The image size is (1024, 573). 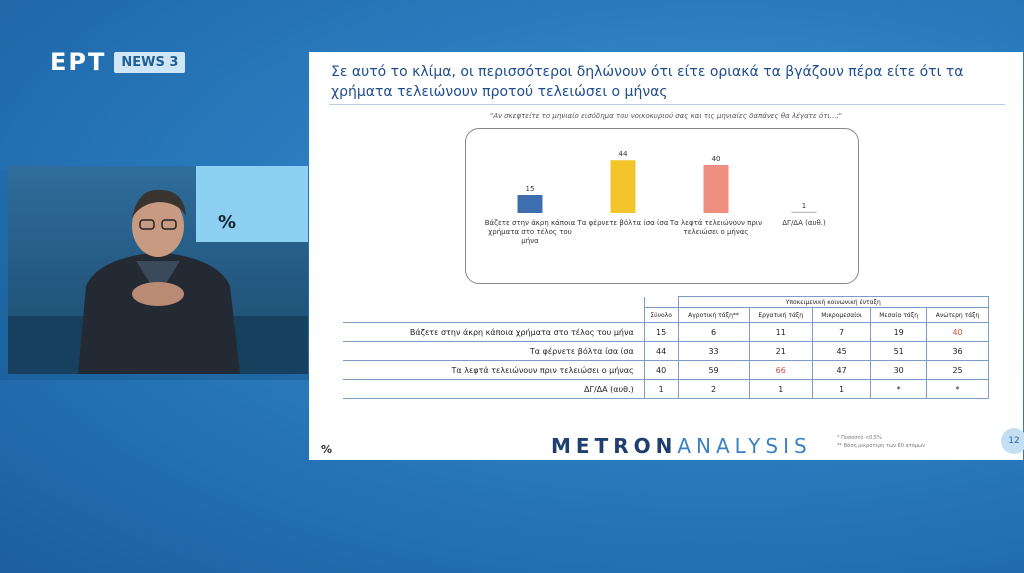 I want to click on glasses-left, so click(x=147, y=224).